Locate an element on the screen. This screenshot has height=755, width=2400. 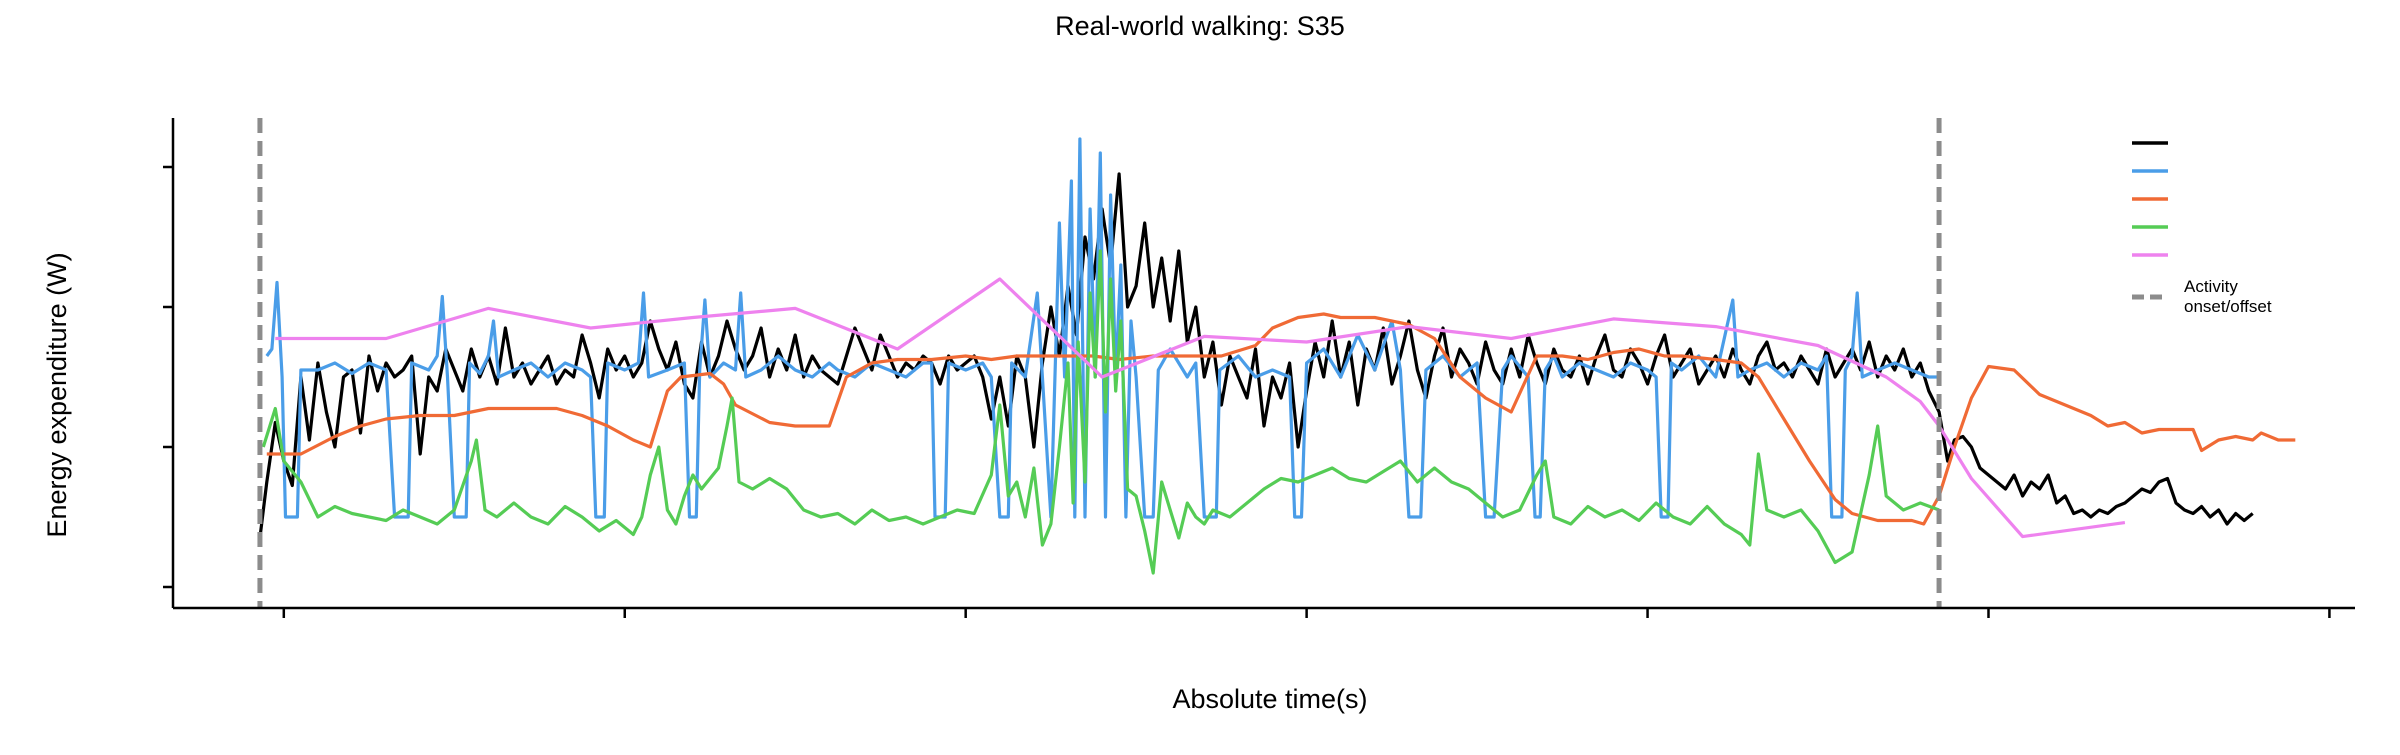
y-axis-label: Energy expenditure (W) is located at coordinates (57, 394).